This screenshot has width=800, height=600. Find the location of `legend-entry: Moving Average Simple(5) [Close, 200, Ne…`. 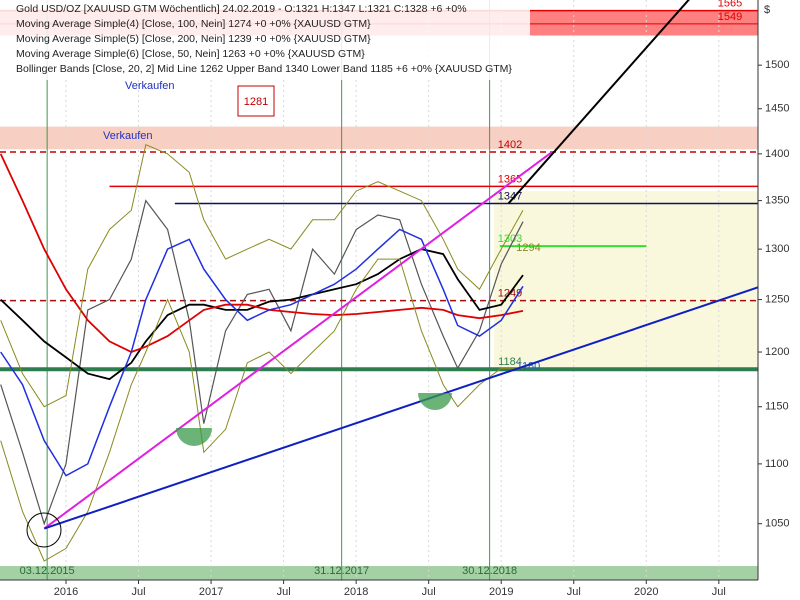

legend-entry: Moving Average Simple(5) [Close, 200, Ne… is located at coordinates (193, 39).